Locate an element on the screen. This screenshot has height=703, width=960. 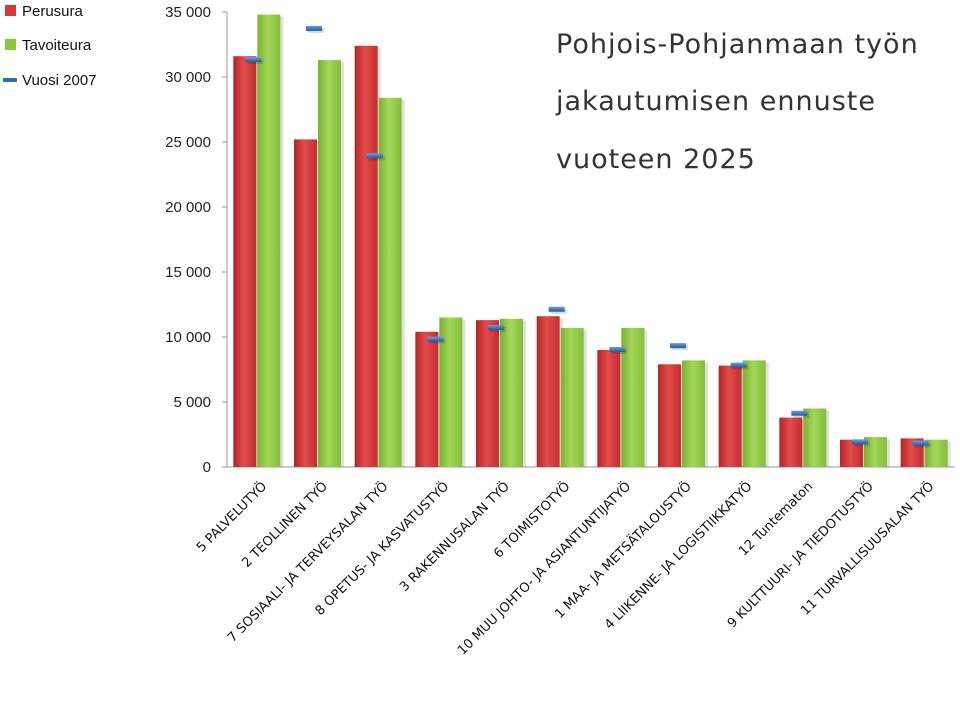
y-tick-label: 25 000 is located at coordinates (188, 142).